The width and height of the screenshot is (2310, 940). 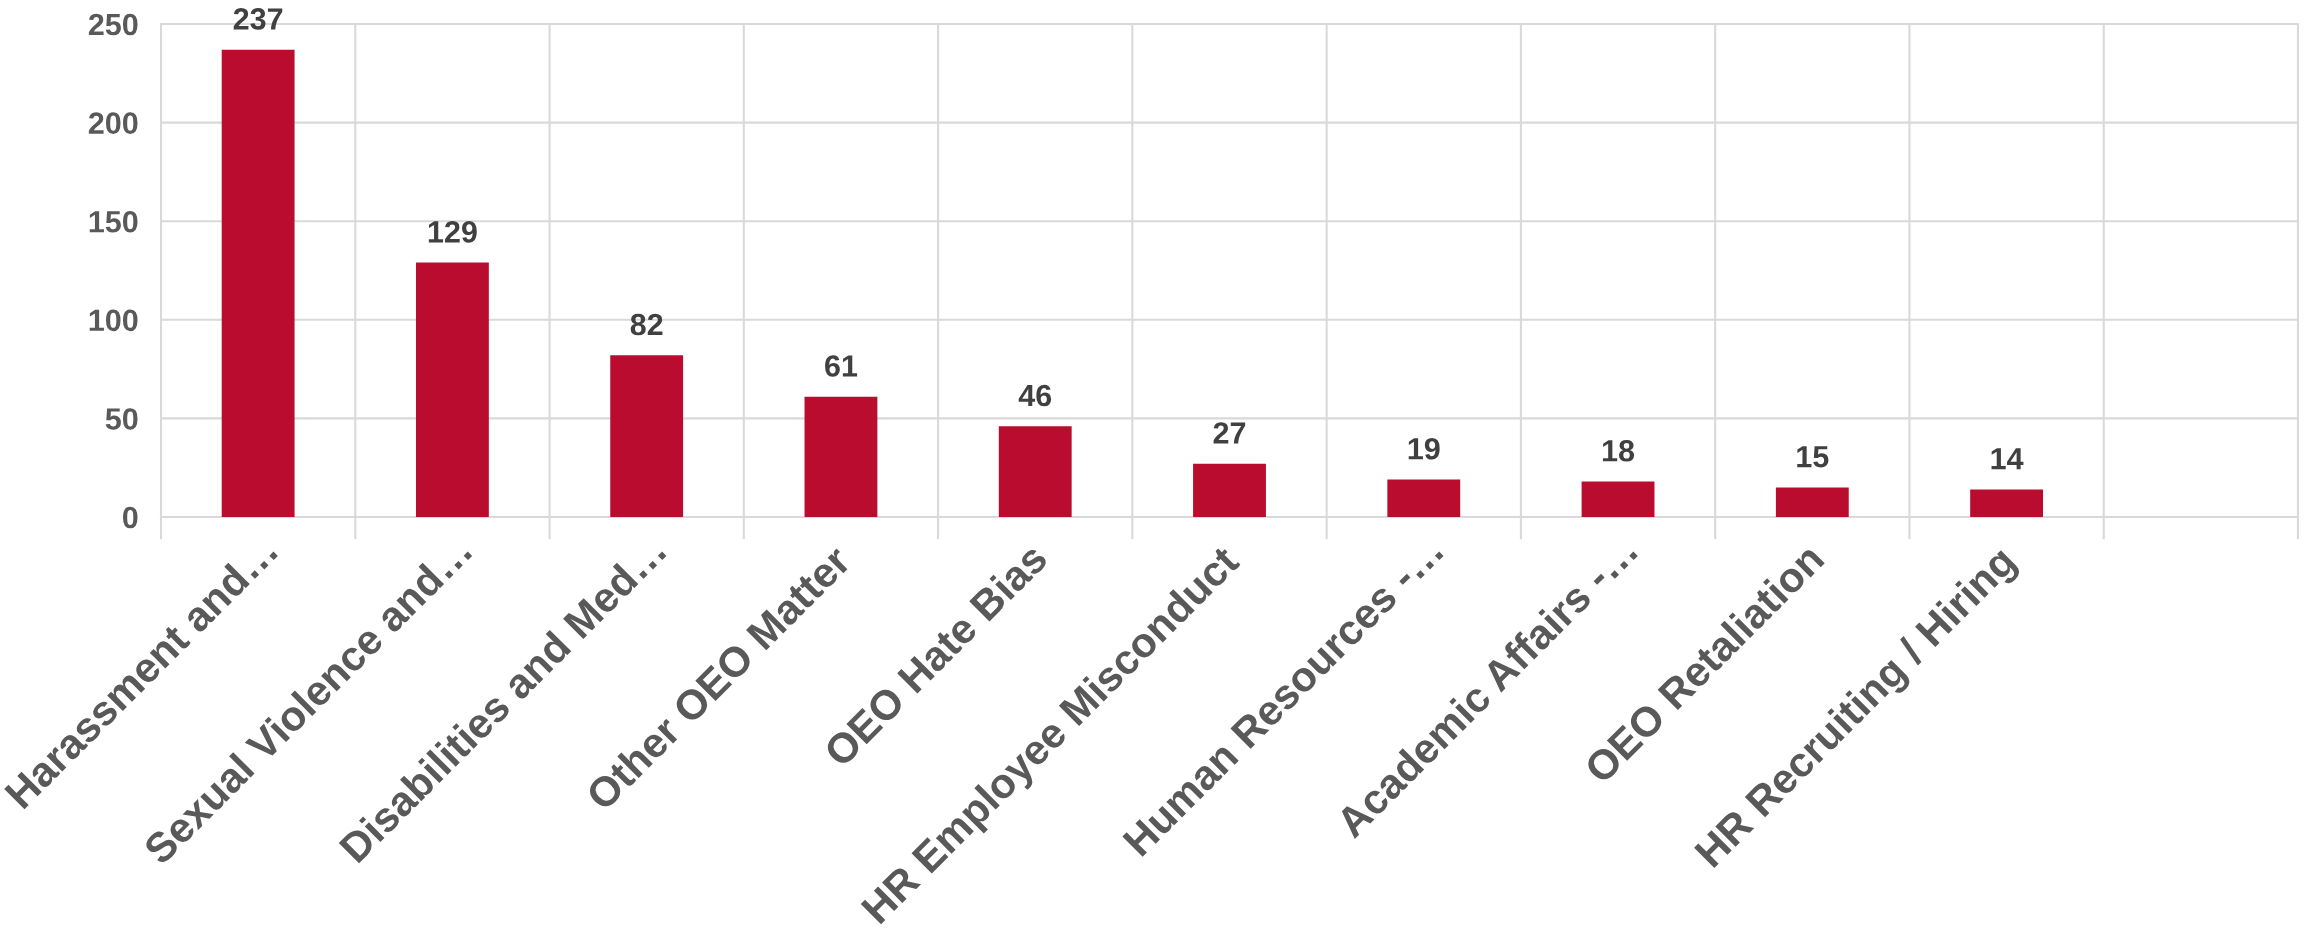 I want to click on y-tick-label: 100, so click(x=113, y=320).